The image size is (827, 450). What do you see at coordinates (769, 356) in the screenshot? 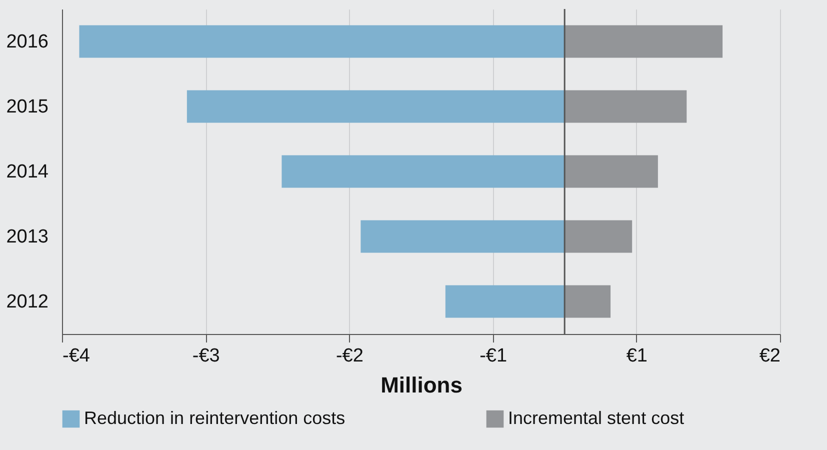
I see `x-tick-label: €2` at bounding box center [769, 356].